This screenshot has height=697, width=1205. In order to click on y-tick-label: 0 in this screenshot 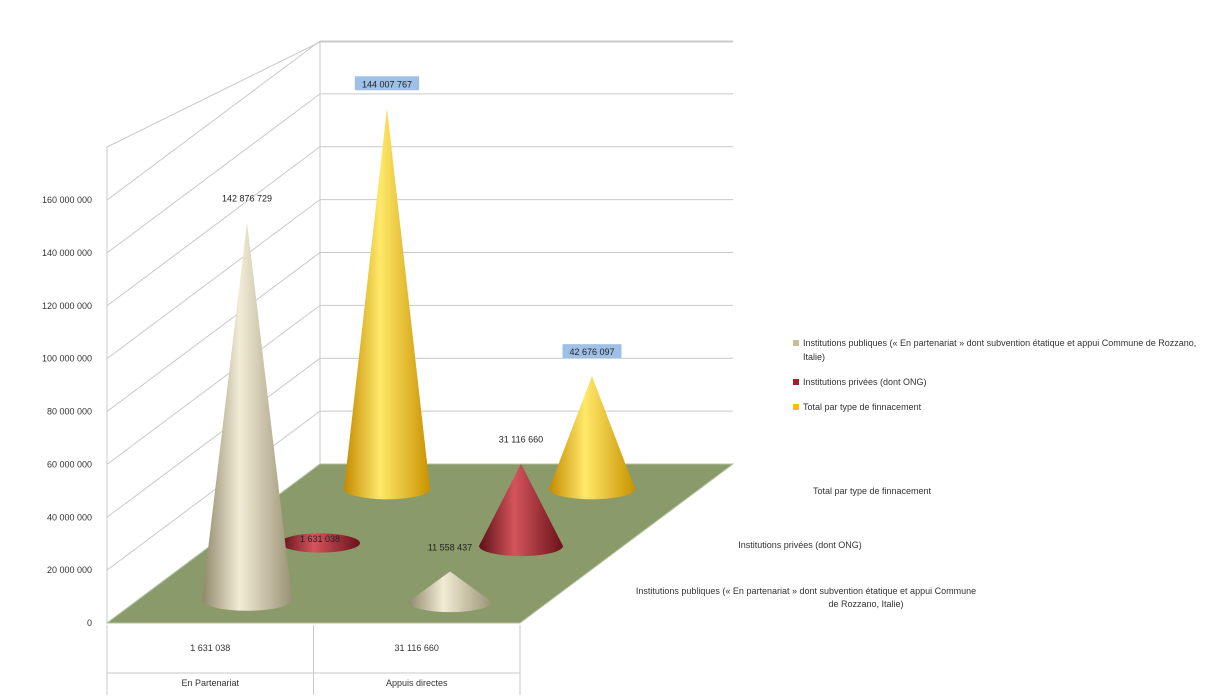, I will do `click(89, 623)`.